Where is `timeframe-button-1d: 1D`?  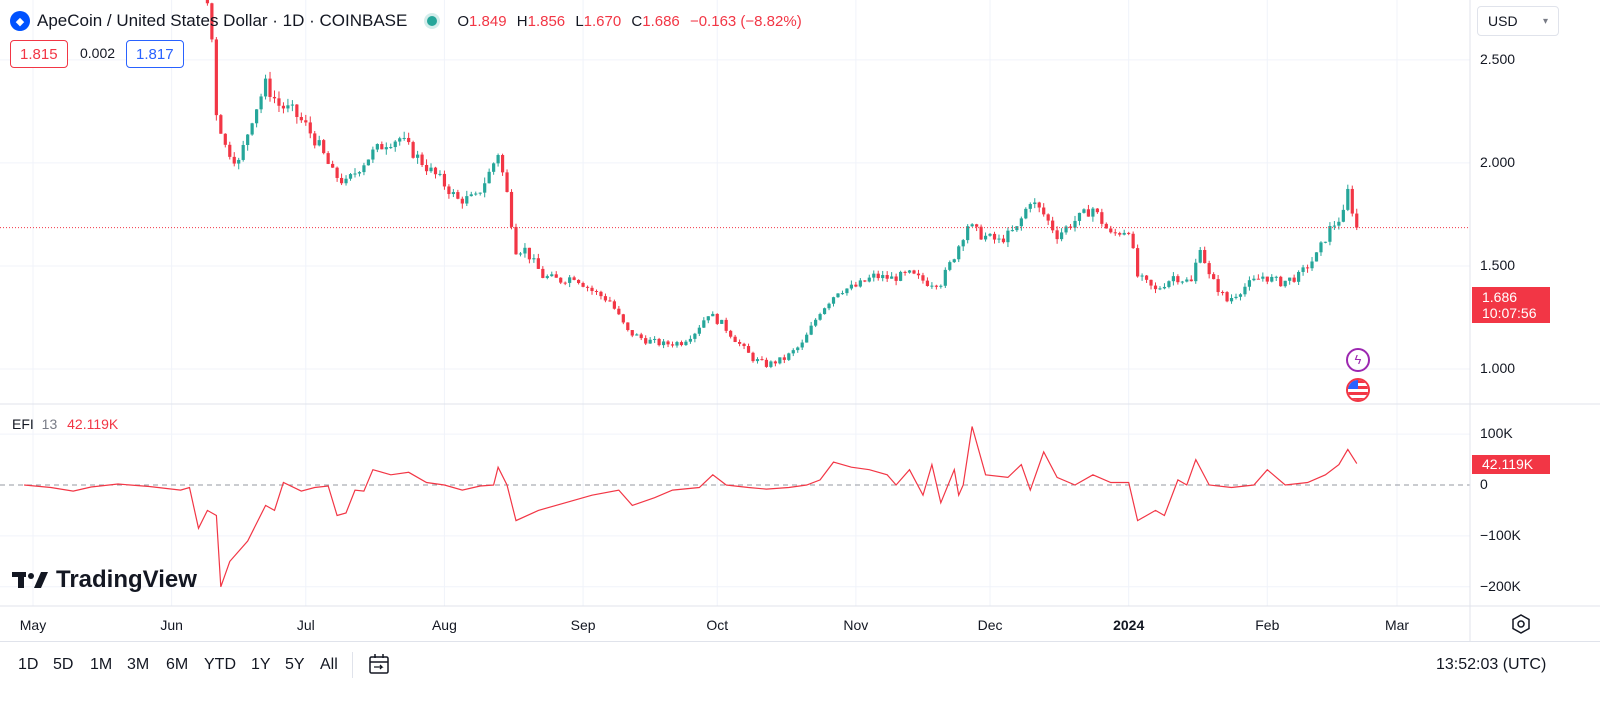
timeframe-button-1d: 1D is located at coordinates (28, 664).